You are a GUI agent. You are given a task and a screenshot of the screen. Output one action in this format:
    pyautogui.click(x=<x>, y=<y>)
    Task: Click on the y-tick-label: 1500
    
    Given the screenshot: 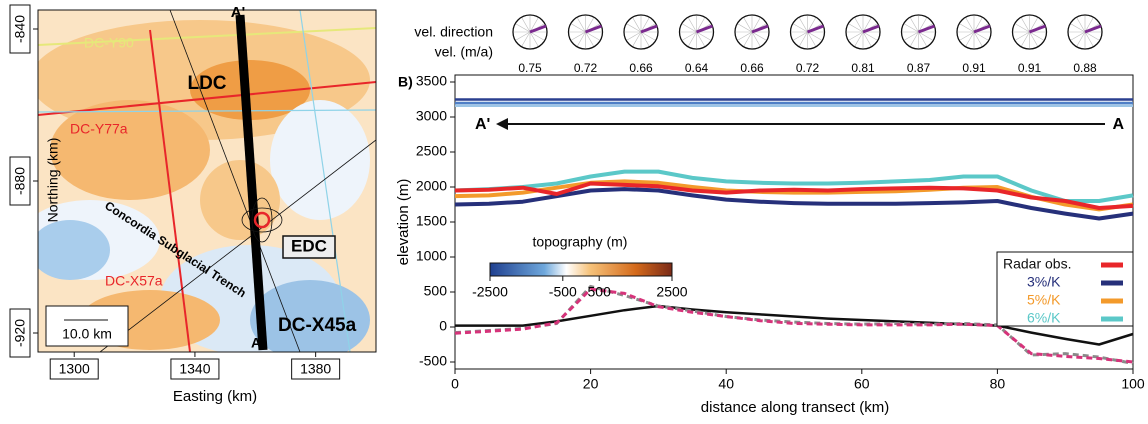 What is the action you would take?
    pyautogui.click(x=431, y=221)
    